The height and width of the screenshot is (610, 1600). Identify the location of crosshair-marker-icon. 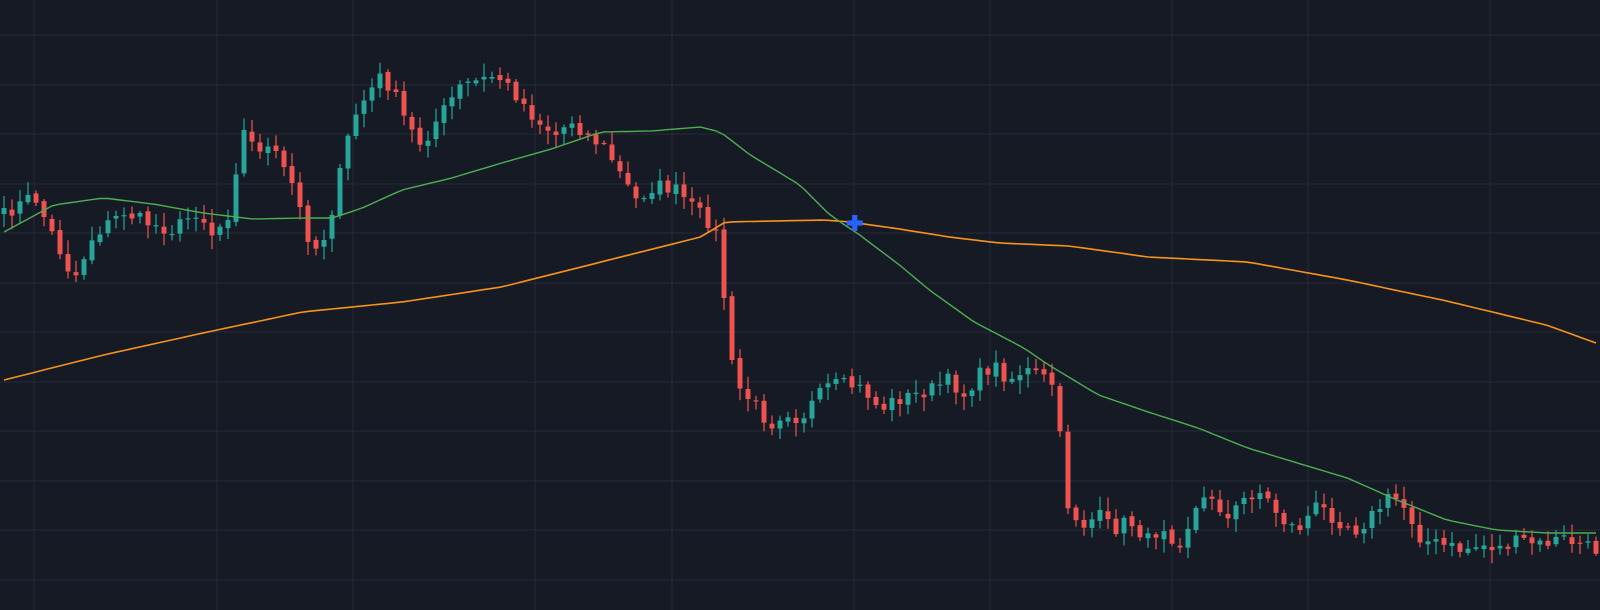
(854, 223).